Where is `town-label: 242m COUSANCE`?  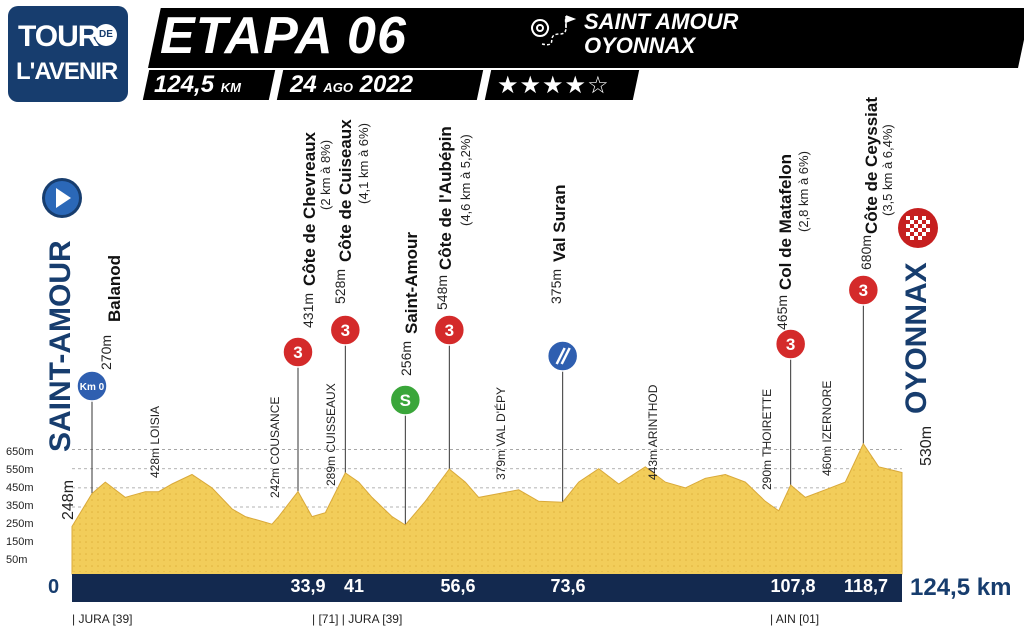
town-label: 242m COUSANCE is located at coordinates (275, 447).